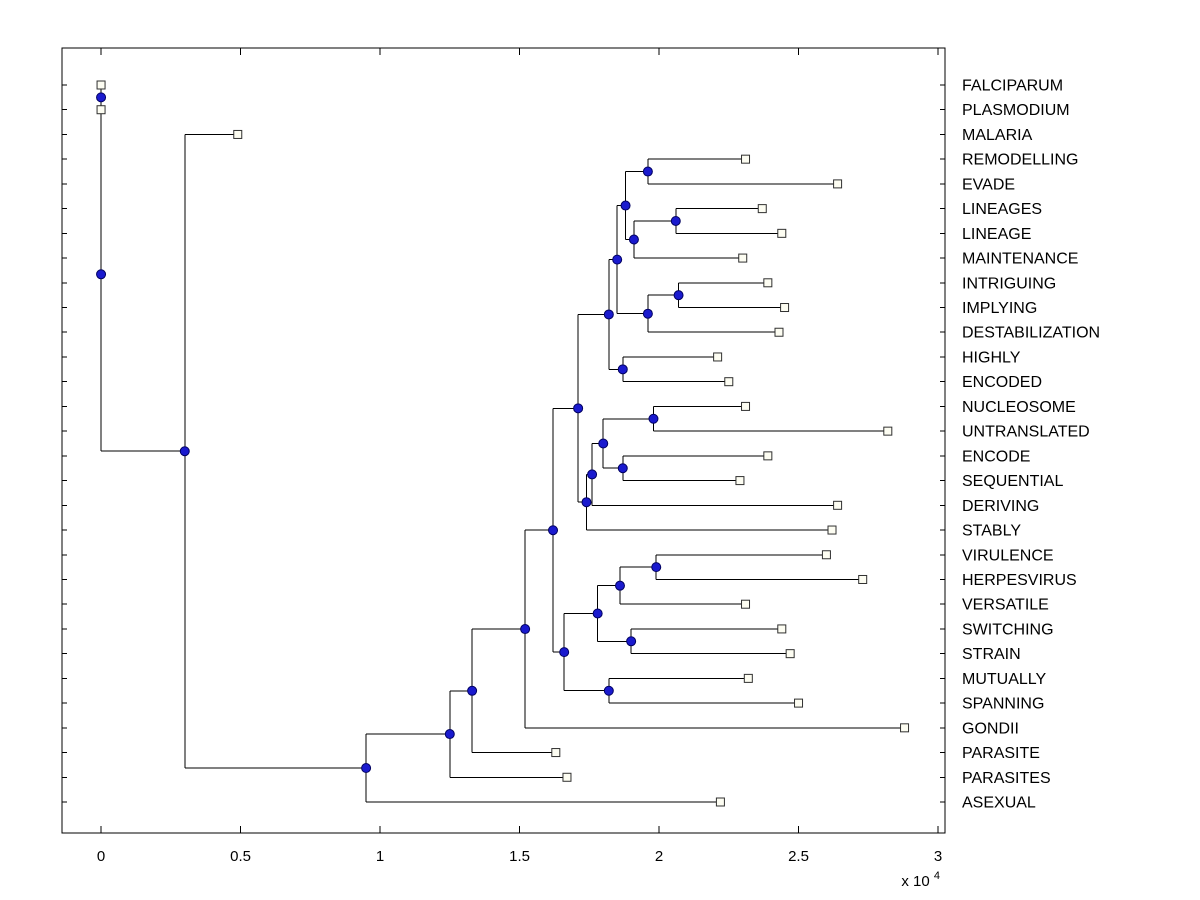 The width and height of the screenshot is (1200, 900). What do you see at coordinates (990, 728) in the screenshot?
I see `leaf-label: GONDII` at bounding box center [990, 728].